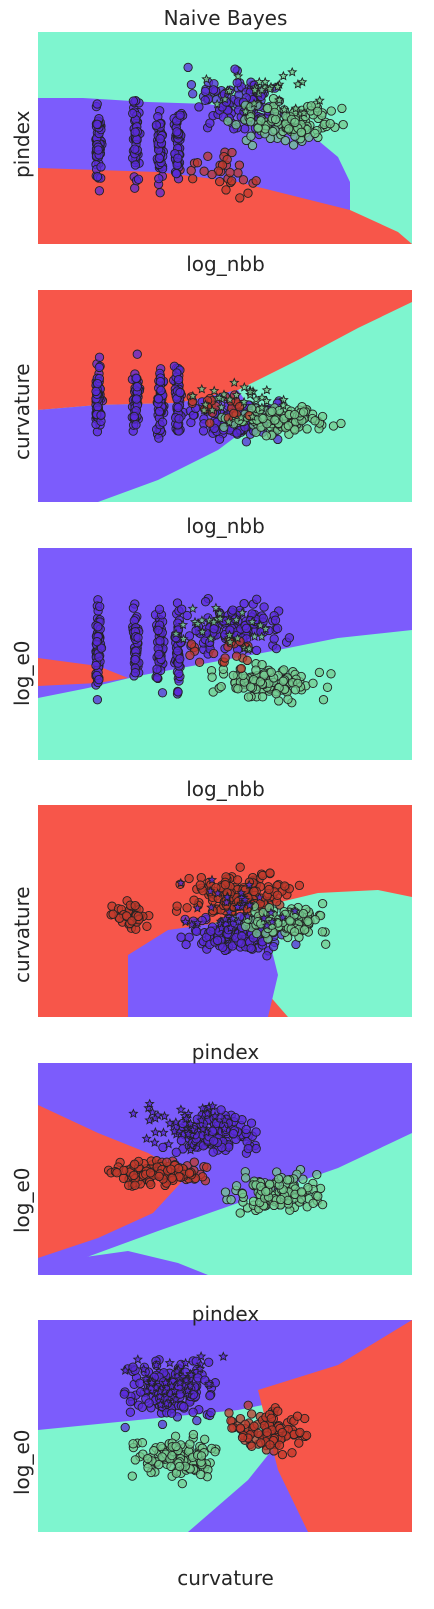 The width and height of the screenshot is (434, 1609). I want to click on x-axis-label-4: pindex, so click(225, 1052).